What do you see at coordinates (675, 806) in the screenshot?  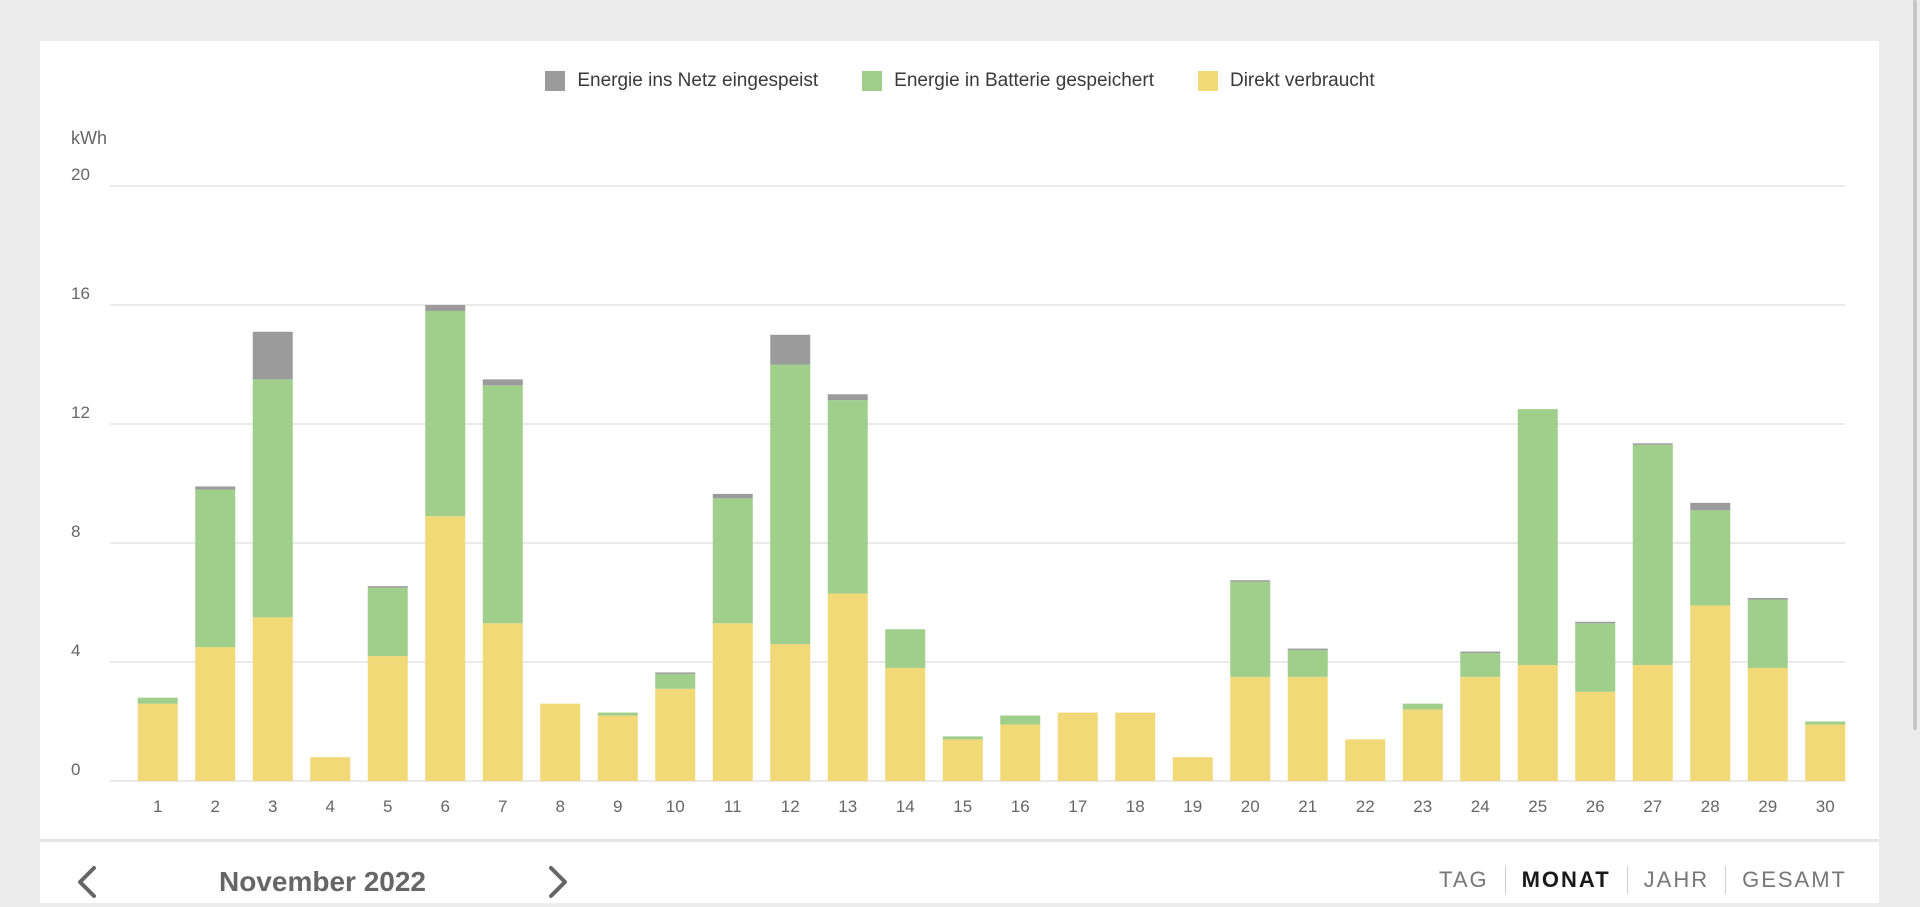 I see `x-tick-label: 10` at bounding box center [675, 806].